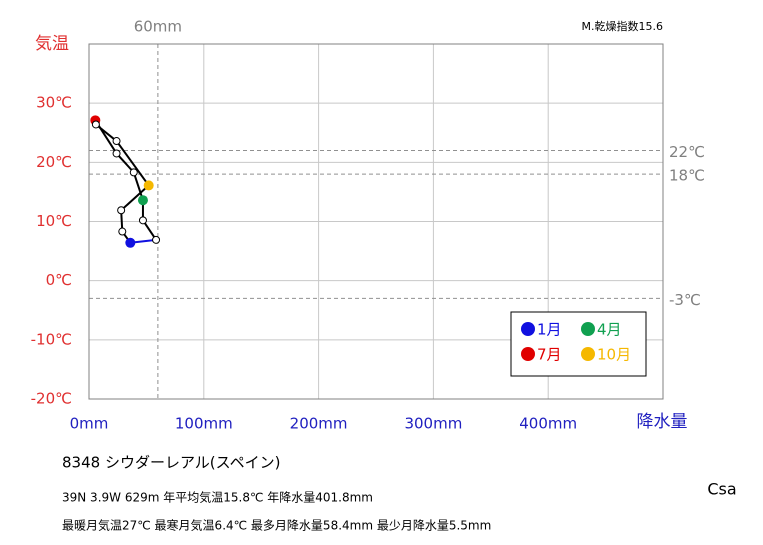  What do you see at coordinates (54, 221) in the screenshot?
I see `y-tick-label: 10℃` at bounding box center [54, 221].